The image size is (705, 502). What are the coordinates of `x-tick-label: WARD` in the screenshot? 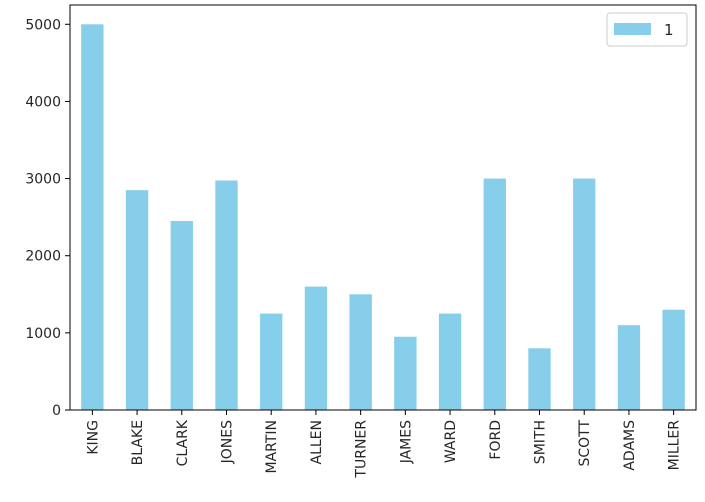 It's located at (451, 441).